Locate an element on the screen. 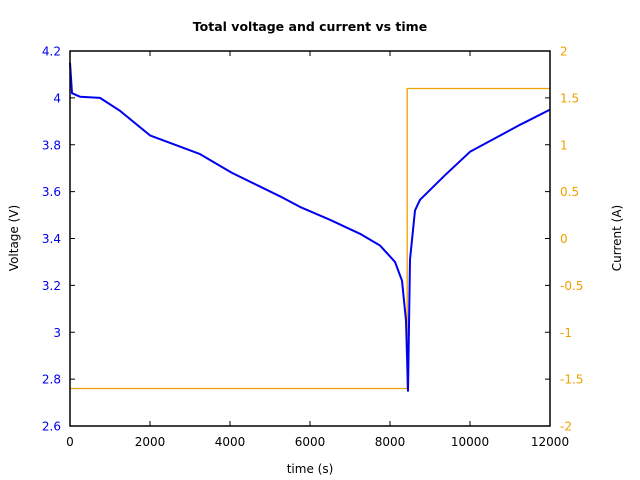 The width and height of the screenshot is (640, 480). y2-tick-label: 1 is located at coordinates (564, 145).